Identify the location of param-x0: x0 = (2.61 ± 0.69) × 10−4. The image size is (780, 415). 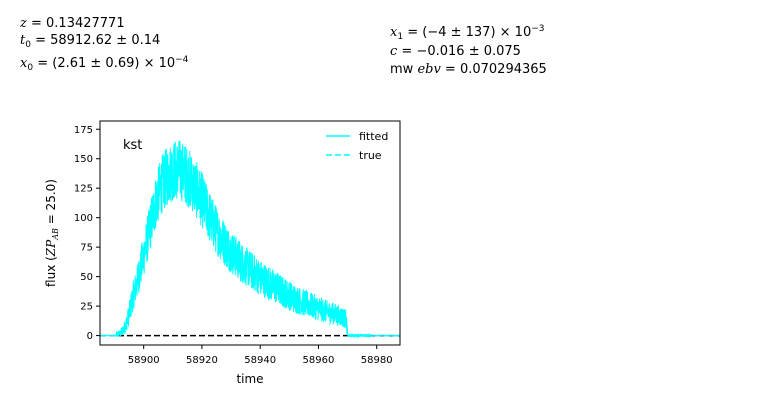
(104, 64).